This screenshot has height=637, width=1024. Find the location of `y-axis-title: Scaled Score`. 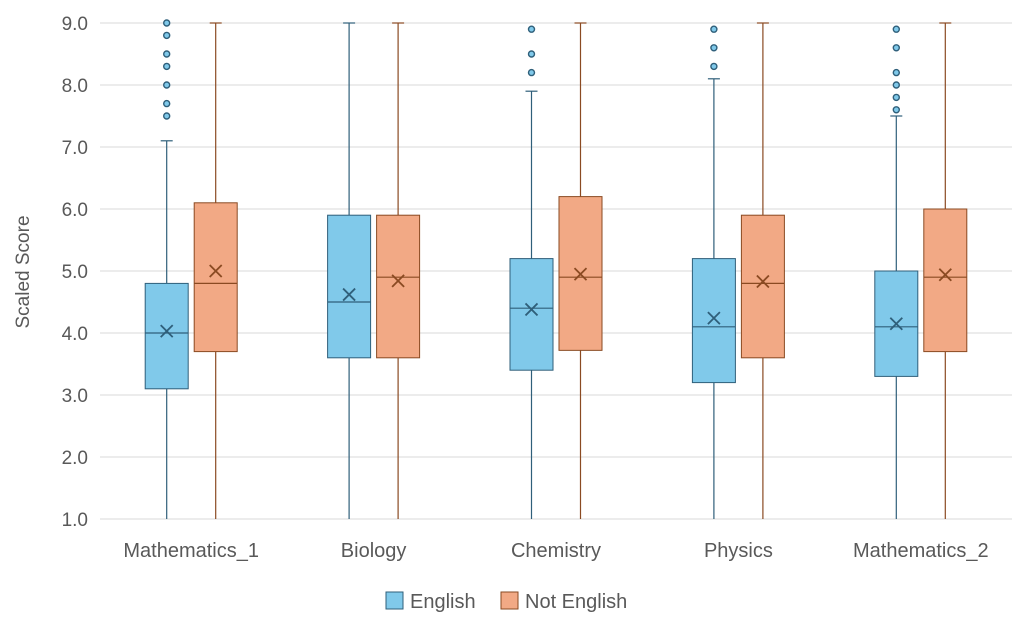

y-axis-title: Scaled Score is located at coordinates (23, 271).